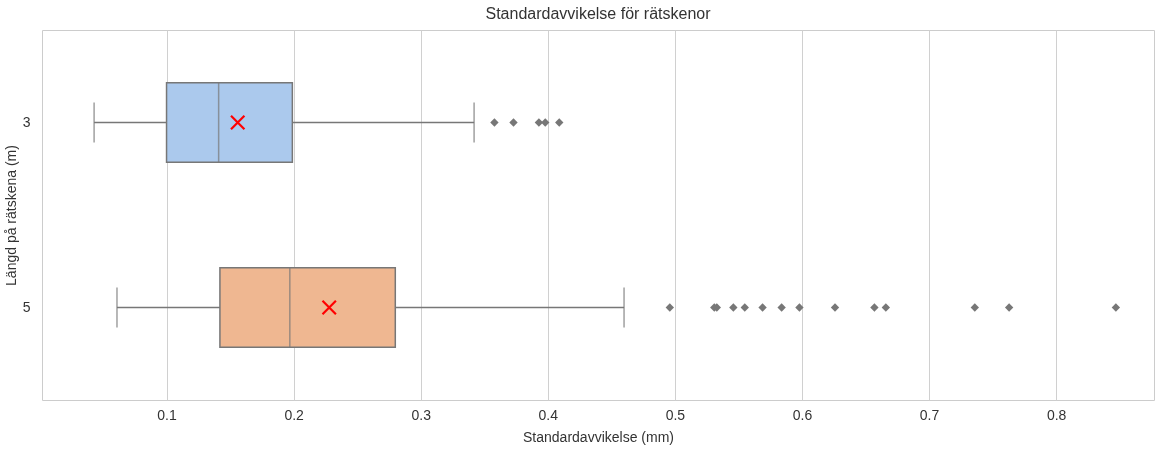 The width and height of the screenshot is (1176, 461). Describe the element at coordinates (26, 121) in the screenshot. I see `y-tick-label: 3` at that location.